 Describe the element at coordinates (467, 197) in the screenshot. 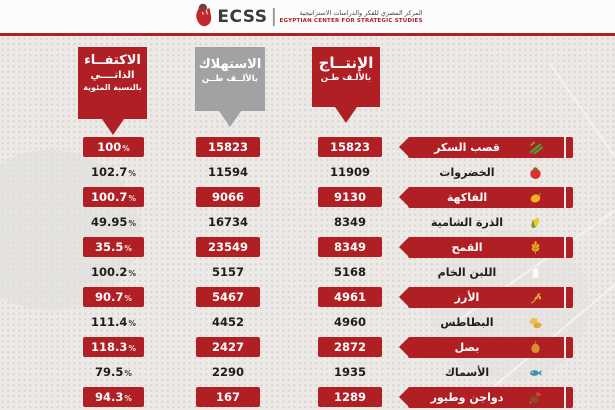

I see `category-label: الفاكهة` at that location.